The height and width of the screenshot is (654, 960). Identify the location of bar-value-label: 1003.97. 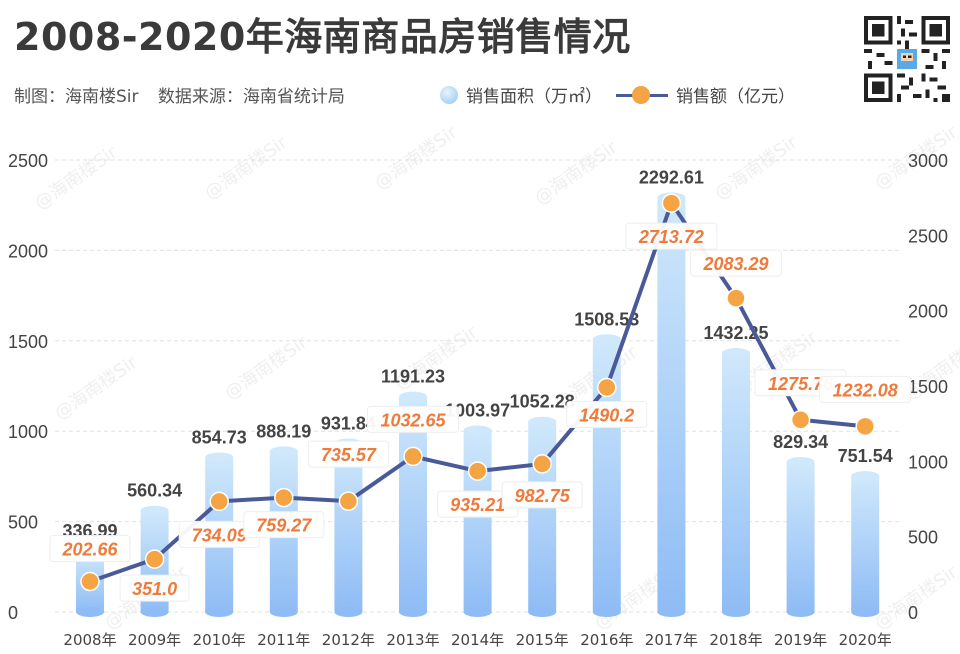
(477, 410).